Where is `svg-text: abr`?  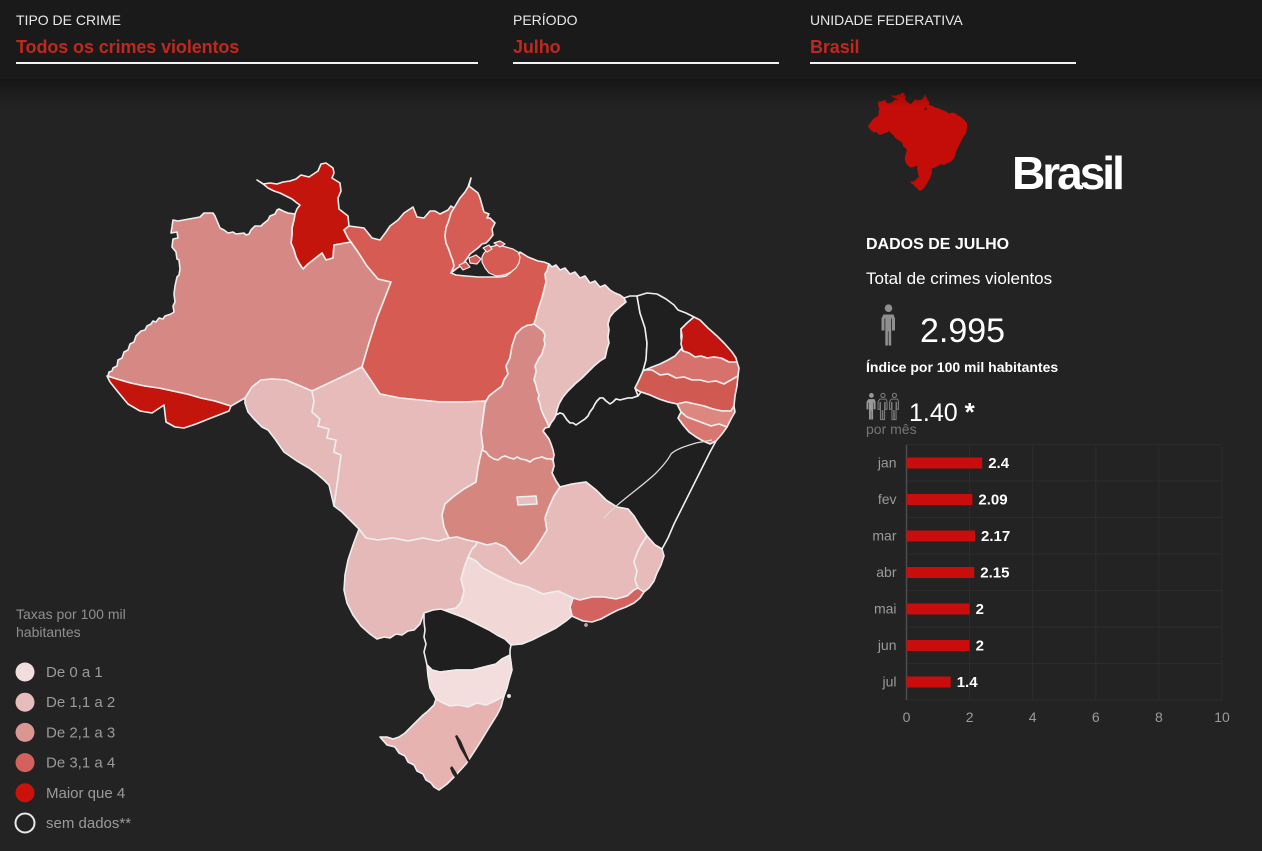
svg-text: abr is located at coordinates (886, 572).